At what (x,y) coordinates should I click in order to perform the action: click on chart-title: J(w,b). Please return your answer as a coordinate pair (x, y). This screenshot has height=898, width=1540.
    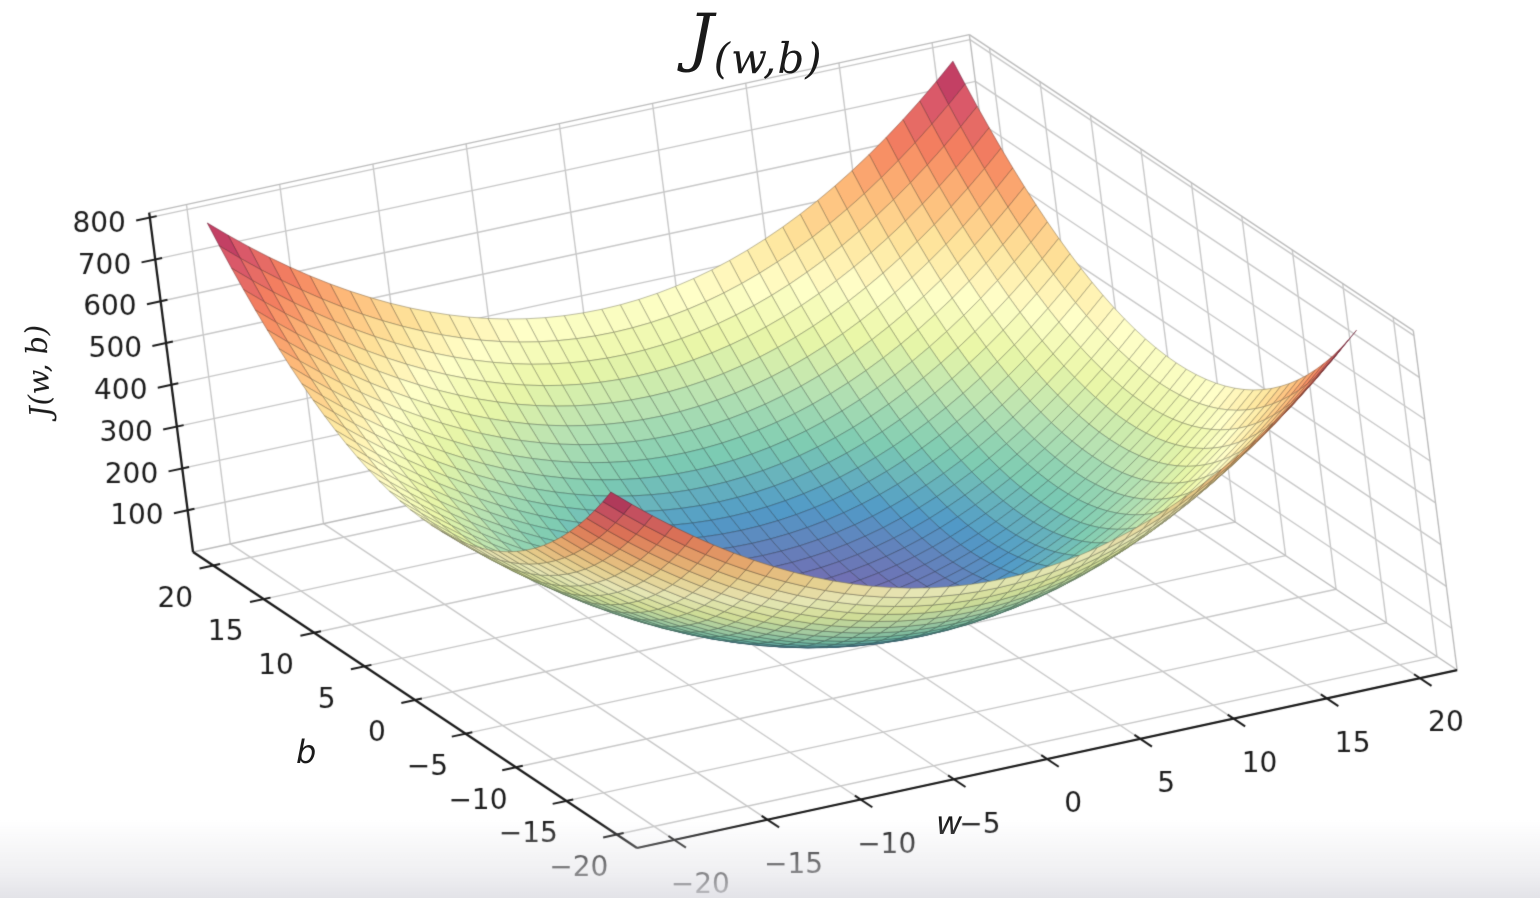
    Looking at the image, I should click on (755, 44).